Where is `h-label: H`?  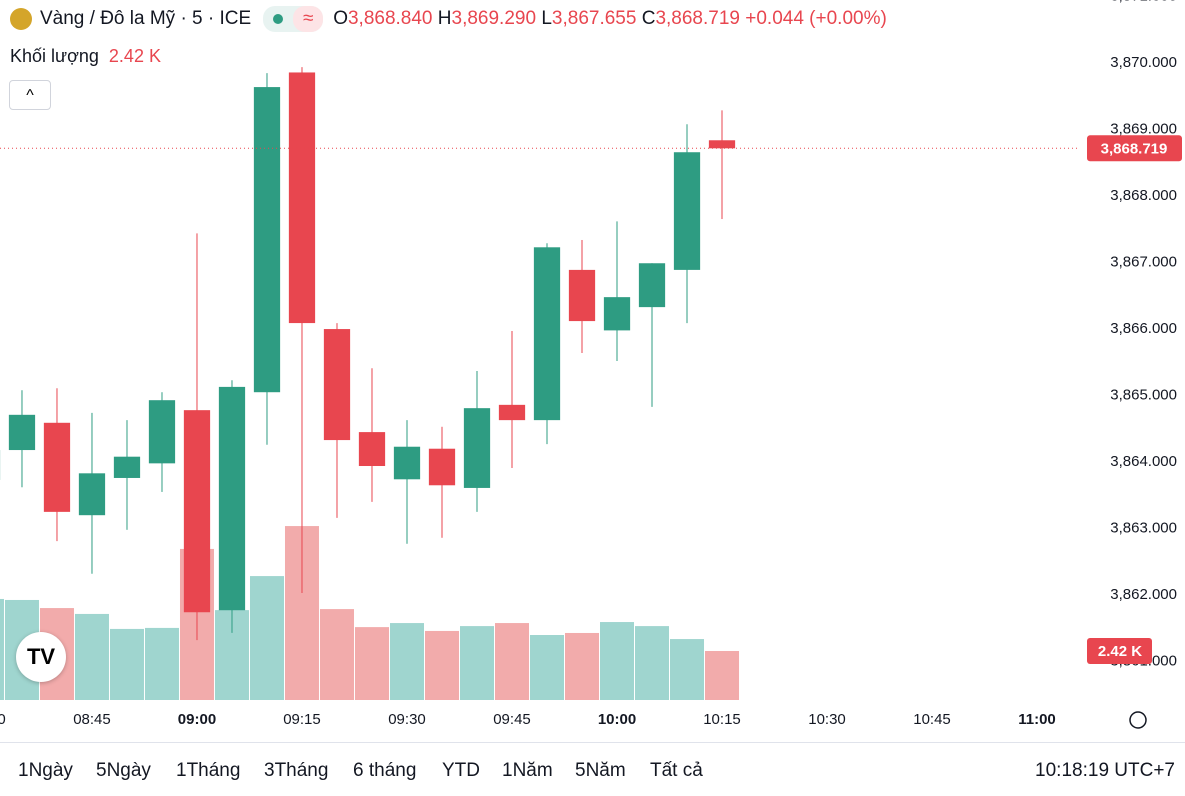 h-label: H is located at coordinates (445, 19).